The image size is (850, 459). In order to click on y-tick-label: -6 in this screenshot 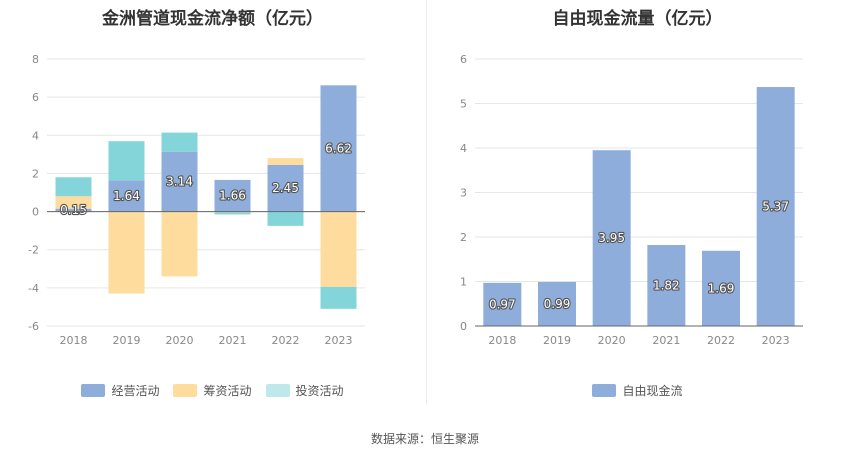, I will do `click(33, 326)`.